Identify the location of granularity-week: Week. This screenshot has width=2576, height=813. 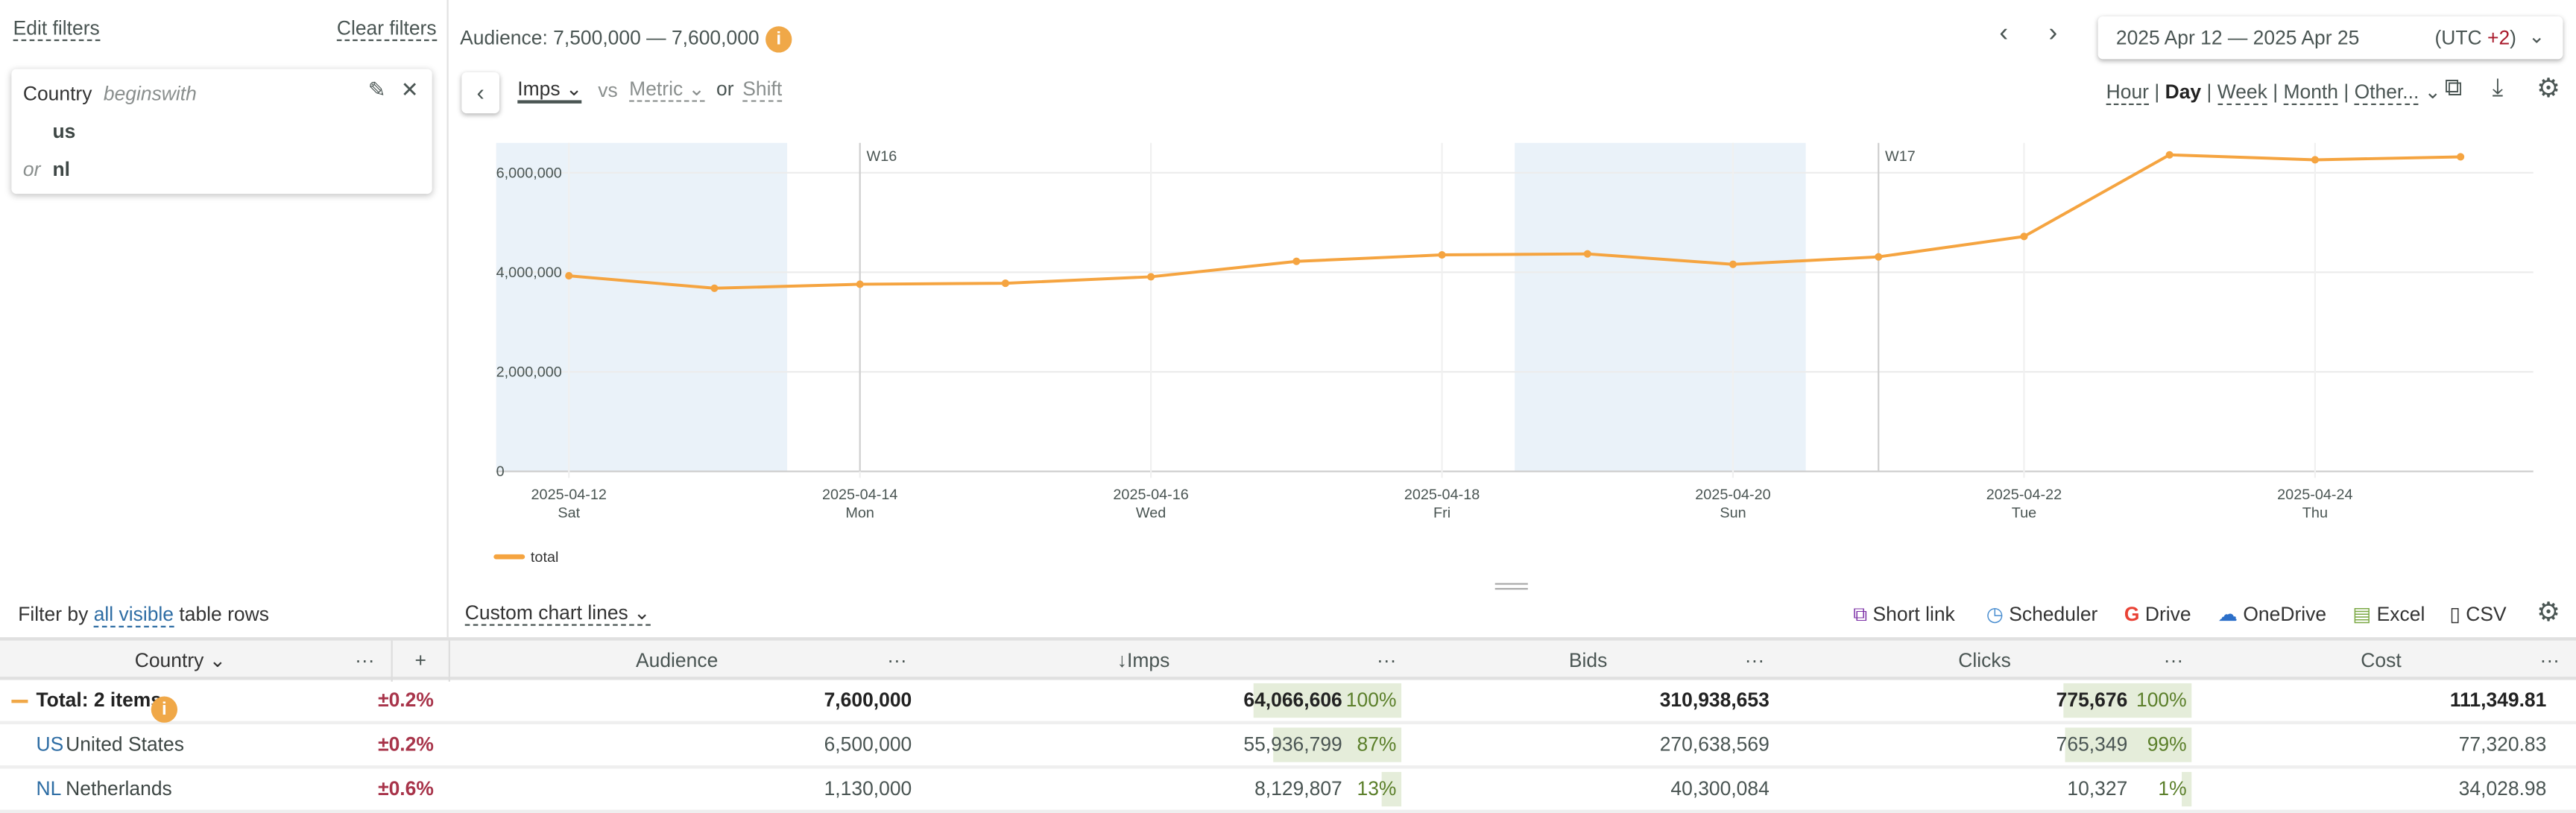
(2242, 93).